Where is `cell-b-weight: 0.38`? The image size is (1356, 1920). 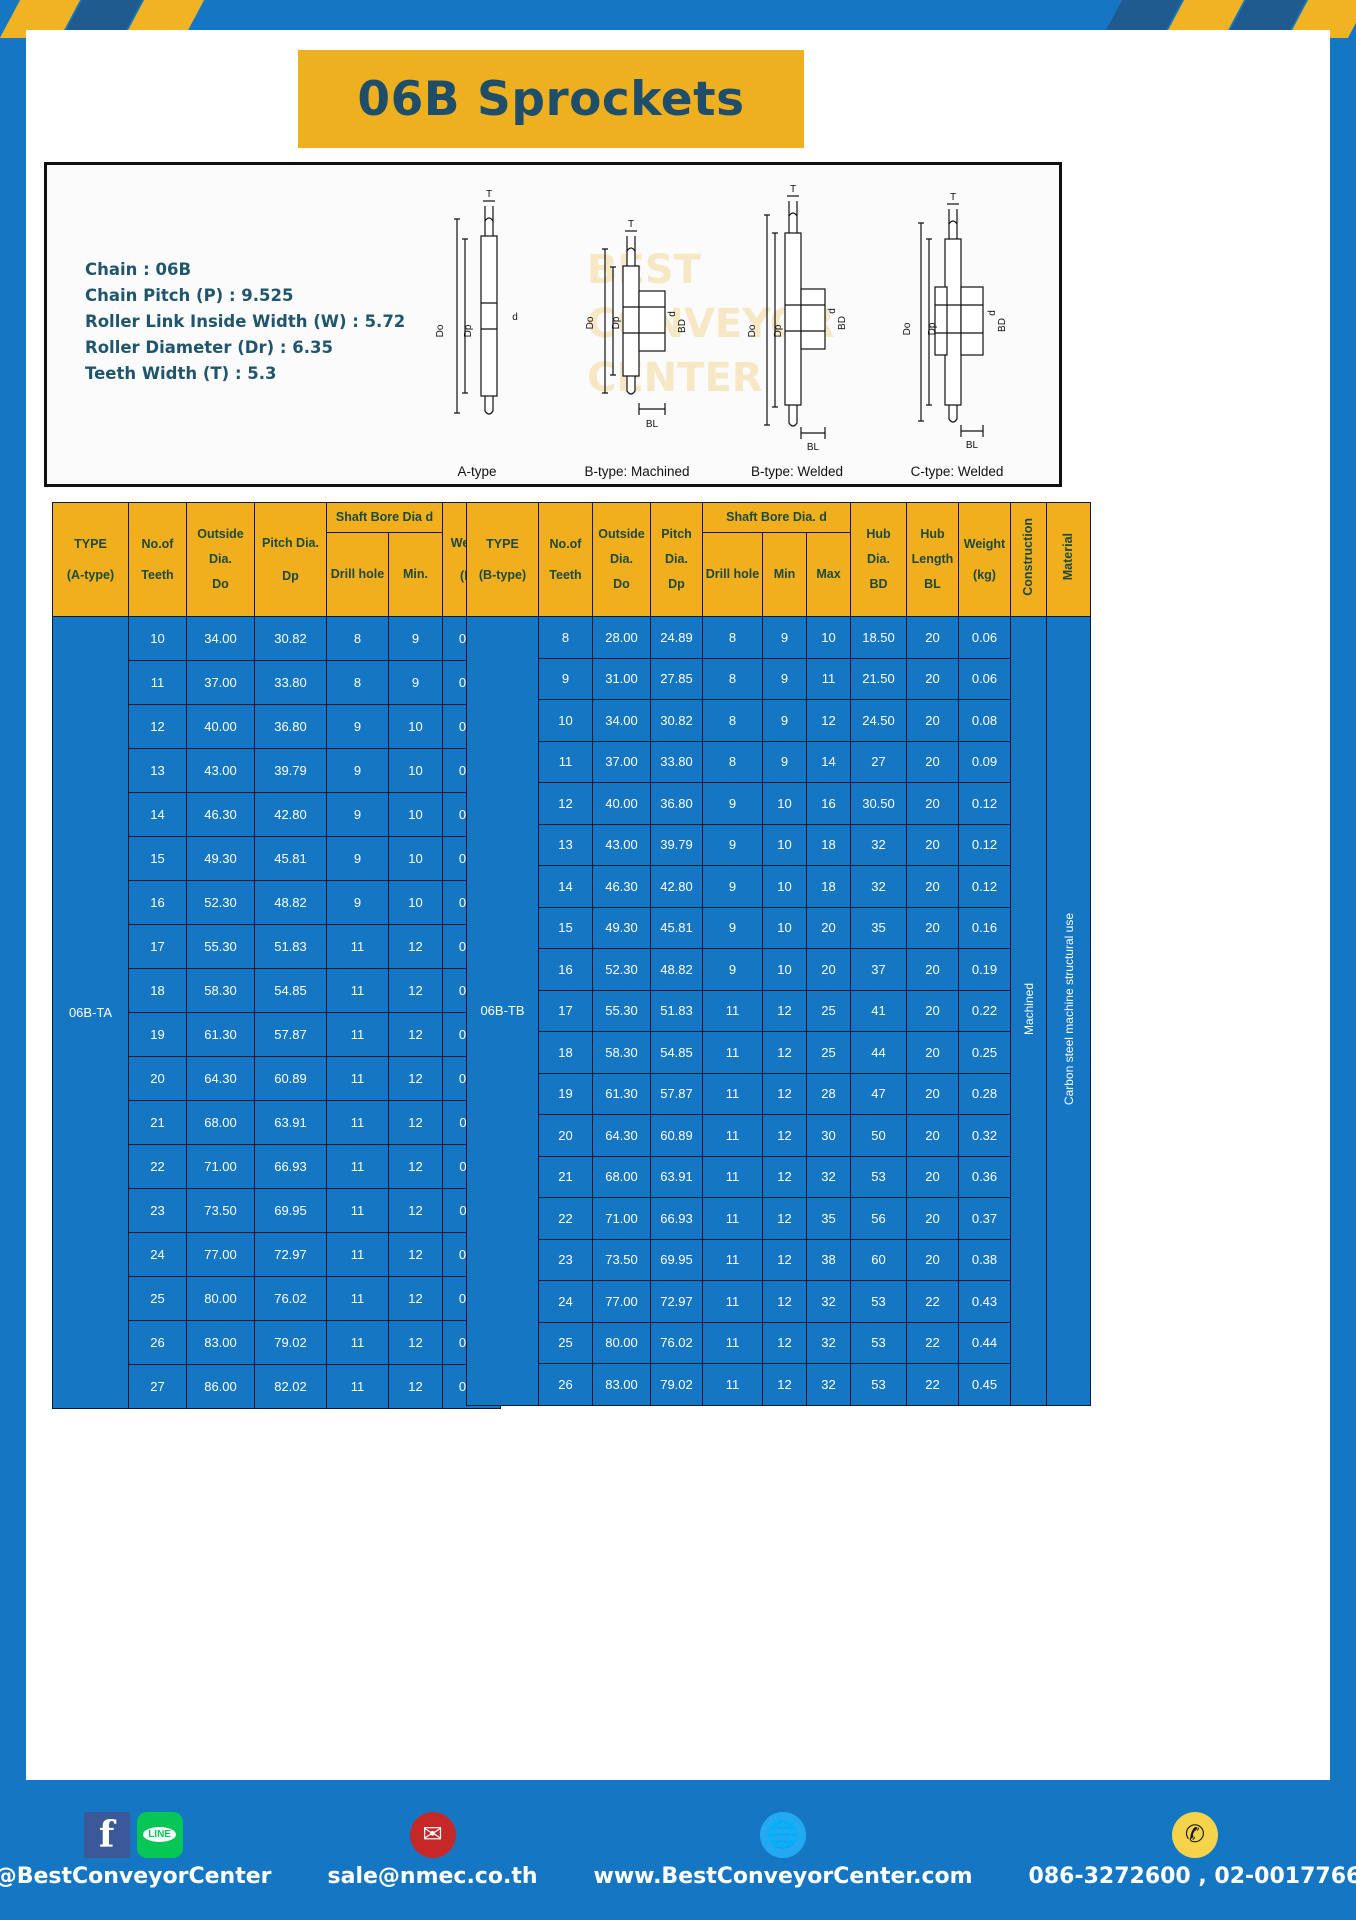 cell-b-weight: 0.38 is located at coordinates (984, 1259).